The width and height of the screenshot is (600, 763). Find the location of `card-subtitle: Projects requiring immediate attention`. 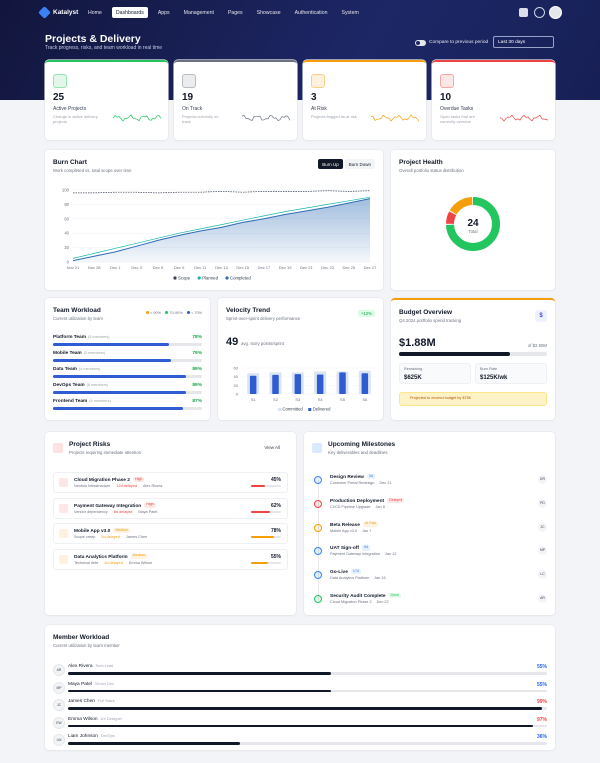

card-subtitle: Projects requiring immediate attention is located at coordinates (105, 452).